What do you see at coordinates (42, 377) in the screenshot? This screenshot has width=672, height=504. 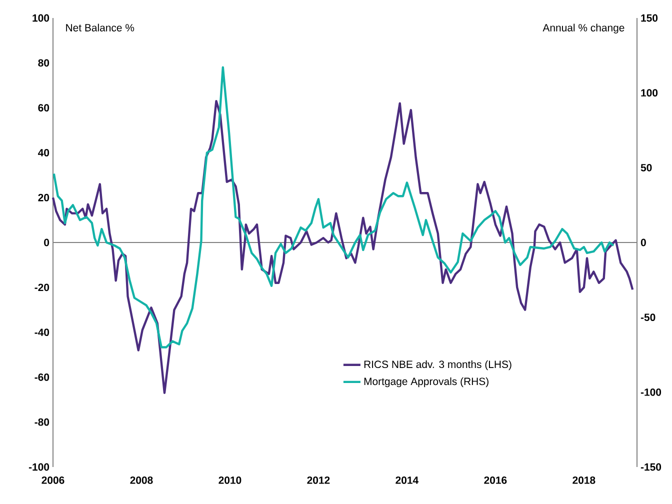 I see `y-tick-label: -60` at bounding box center [42, 377].